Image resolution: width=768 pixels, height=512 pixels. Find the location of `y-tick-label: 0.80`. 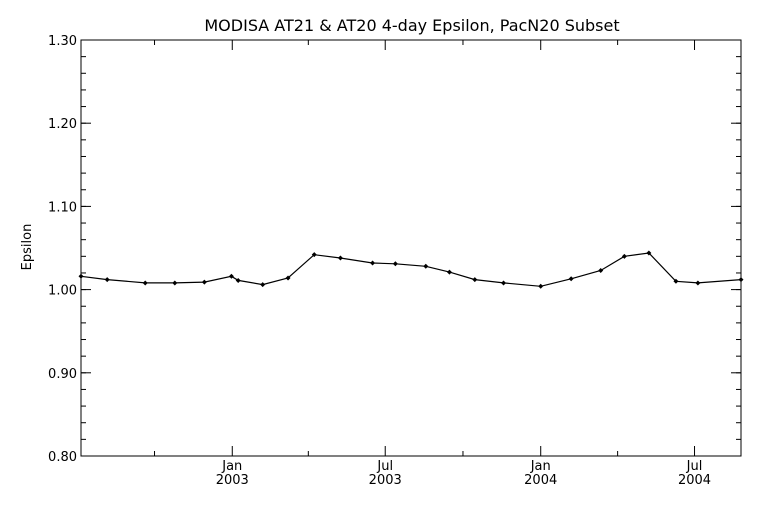

y-tick-label: 0.80 is located at coordinates (62, 457).